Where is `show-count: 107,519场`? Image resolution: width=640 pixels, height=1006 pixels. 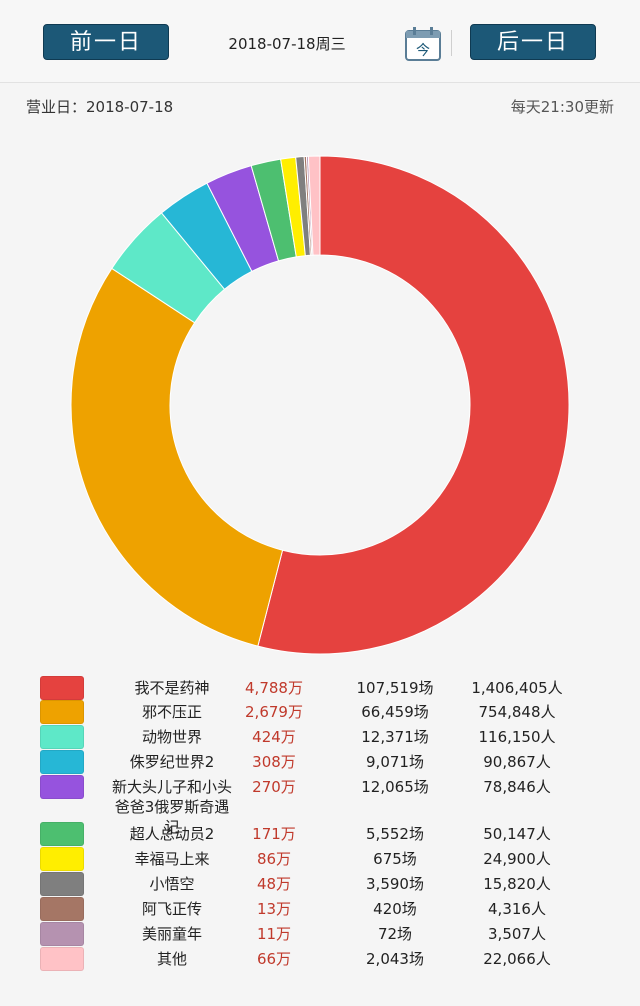 show-count: 107,519场 is located at coordinates (395, 688).